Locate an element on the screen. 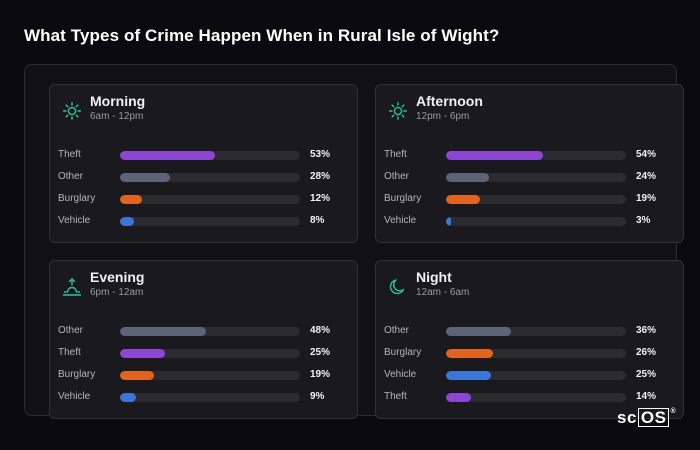 This screenshot has height=450, width=700. value-label: 24% is located at coordinates (646, 176).